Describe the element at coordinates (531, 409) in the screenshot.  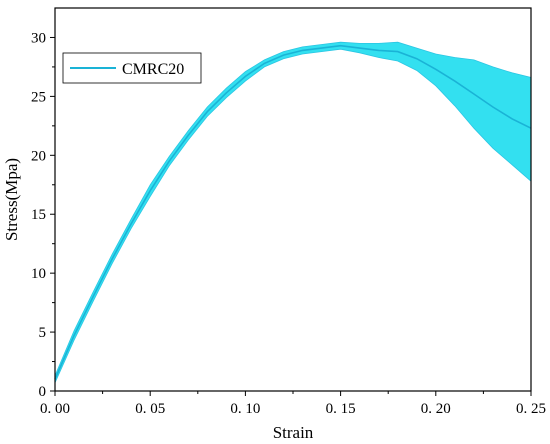
I see `x-tick-label: 0. 25` at that location.